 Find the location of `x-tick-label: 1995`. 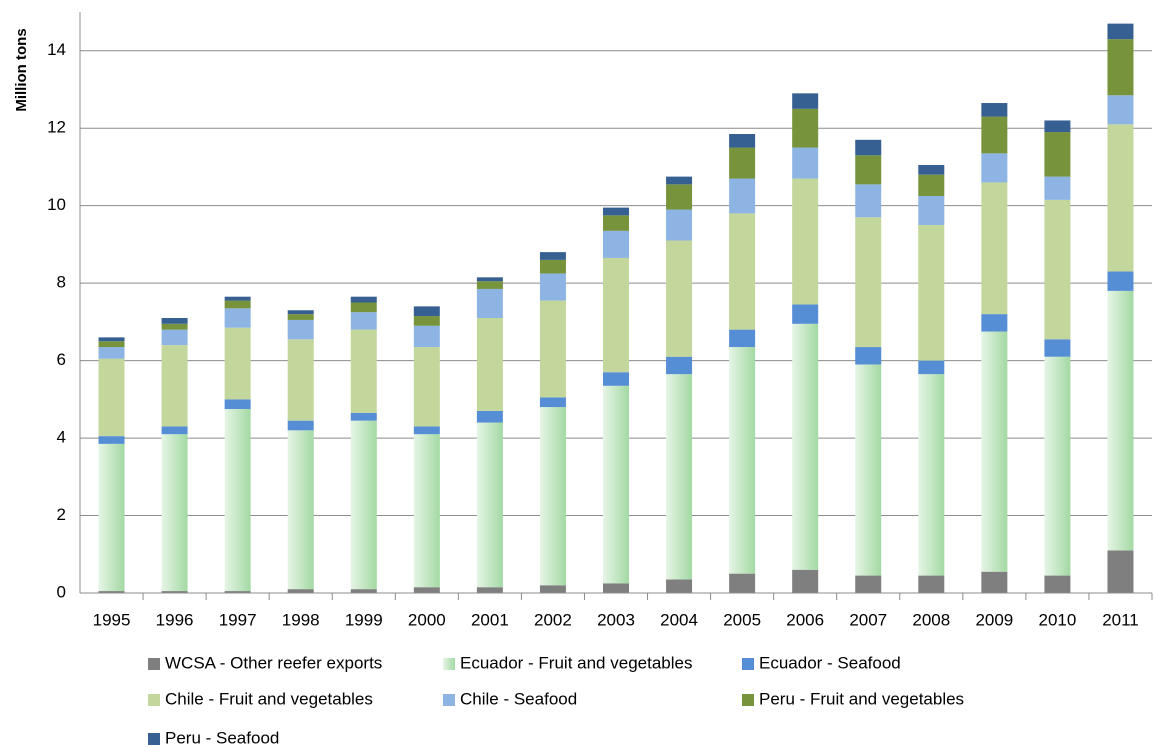

x-tick-label: 1995 is located at coordinates (112, 619).